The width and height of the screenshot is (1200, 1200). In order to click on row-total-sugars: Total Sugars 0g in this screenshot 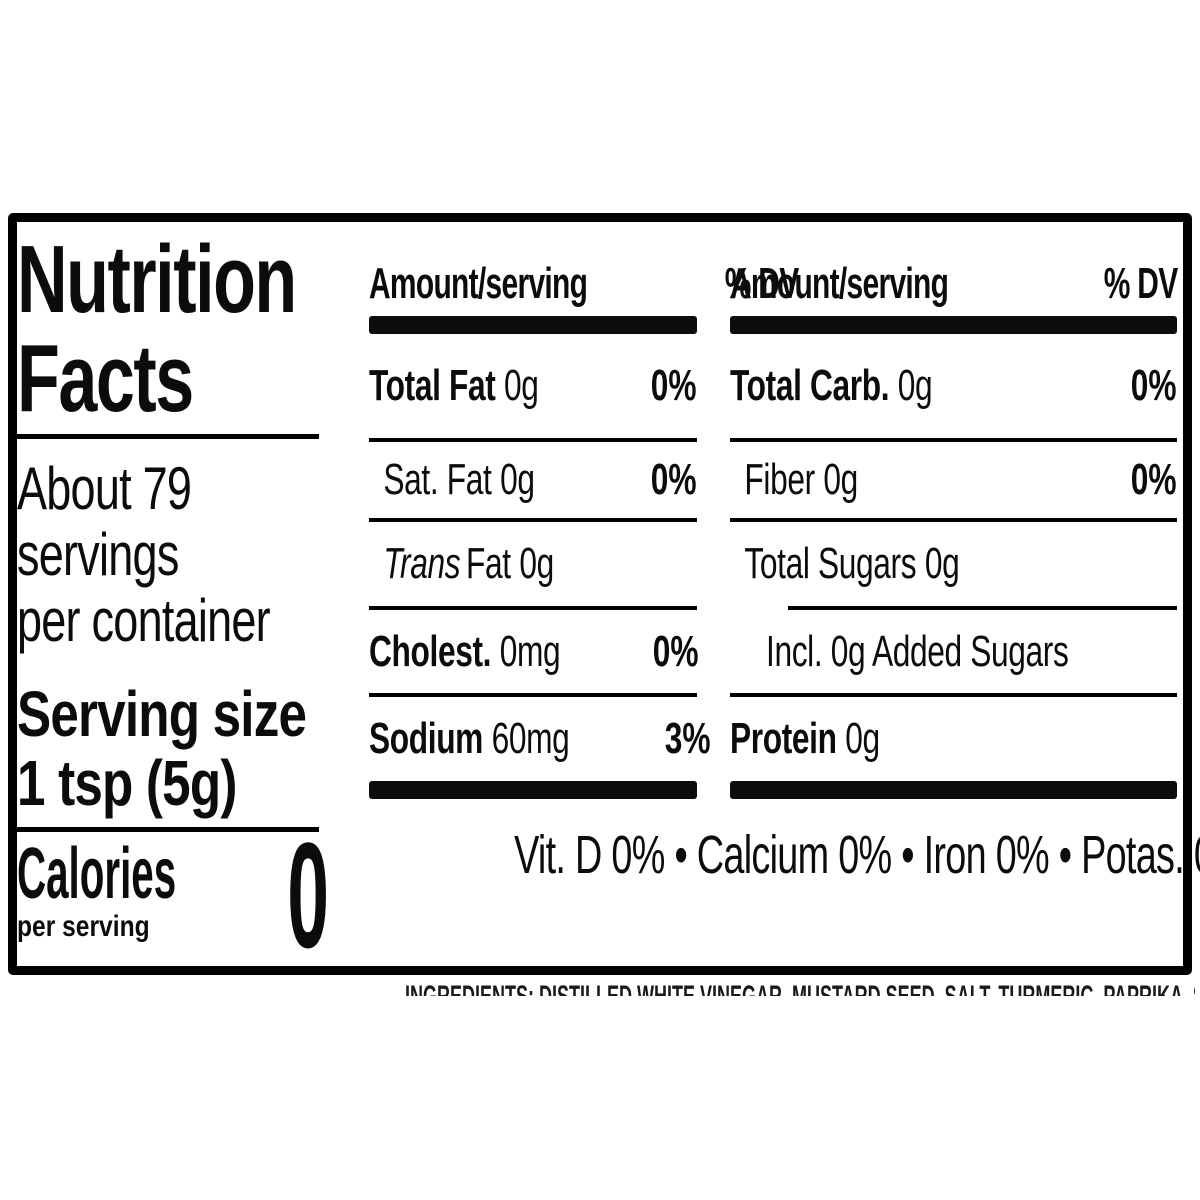, I will do `click(953, 564)`.